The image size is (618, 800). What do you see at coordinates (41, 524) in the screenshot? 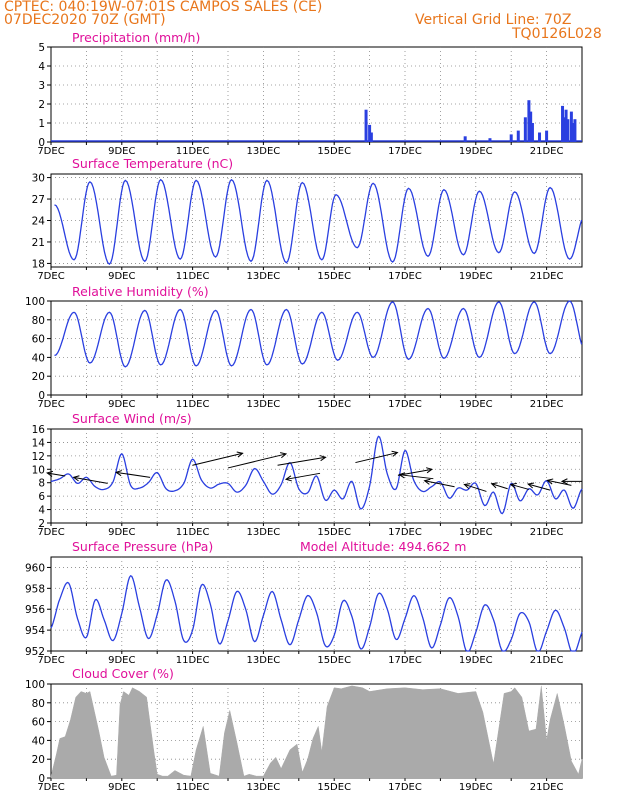
I see `y-tick-label: 2` at bounding box center [41, 524].